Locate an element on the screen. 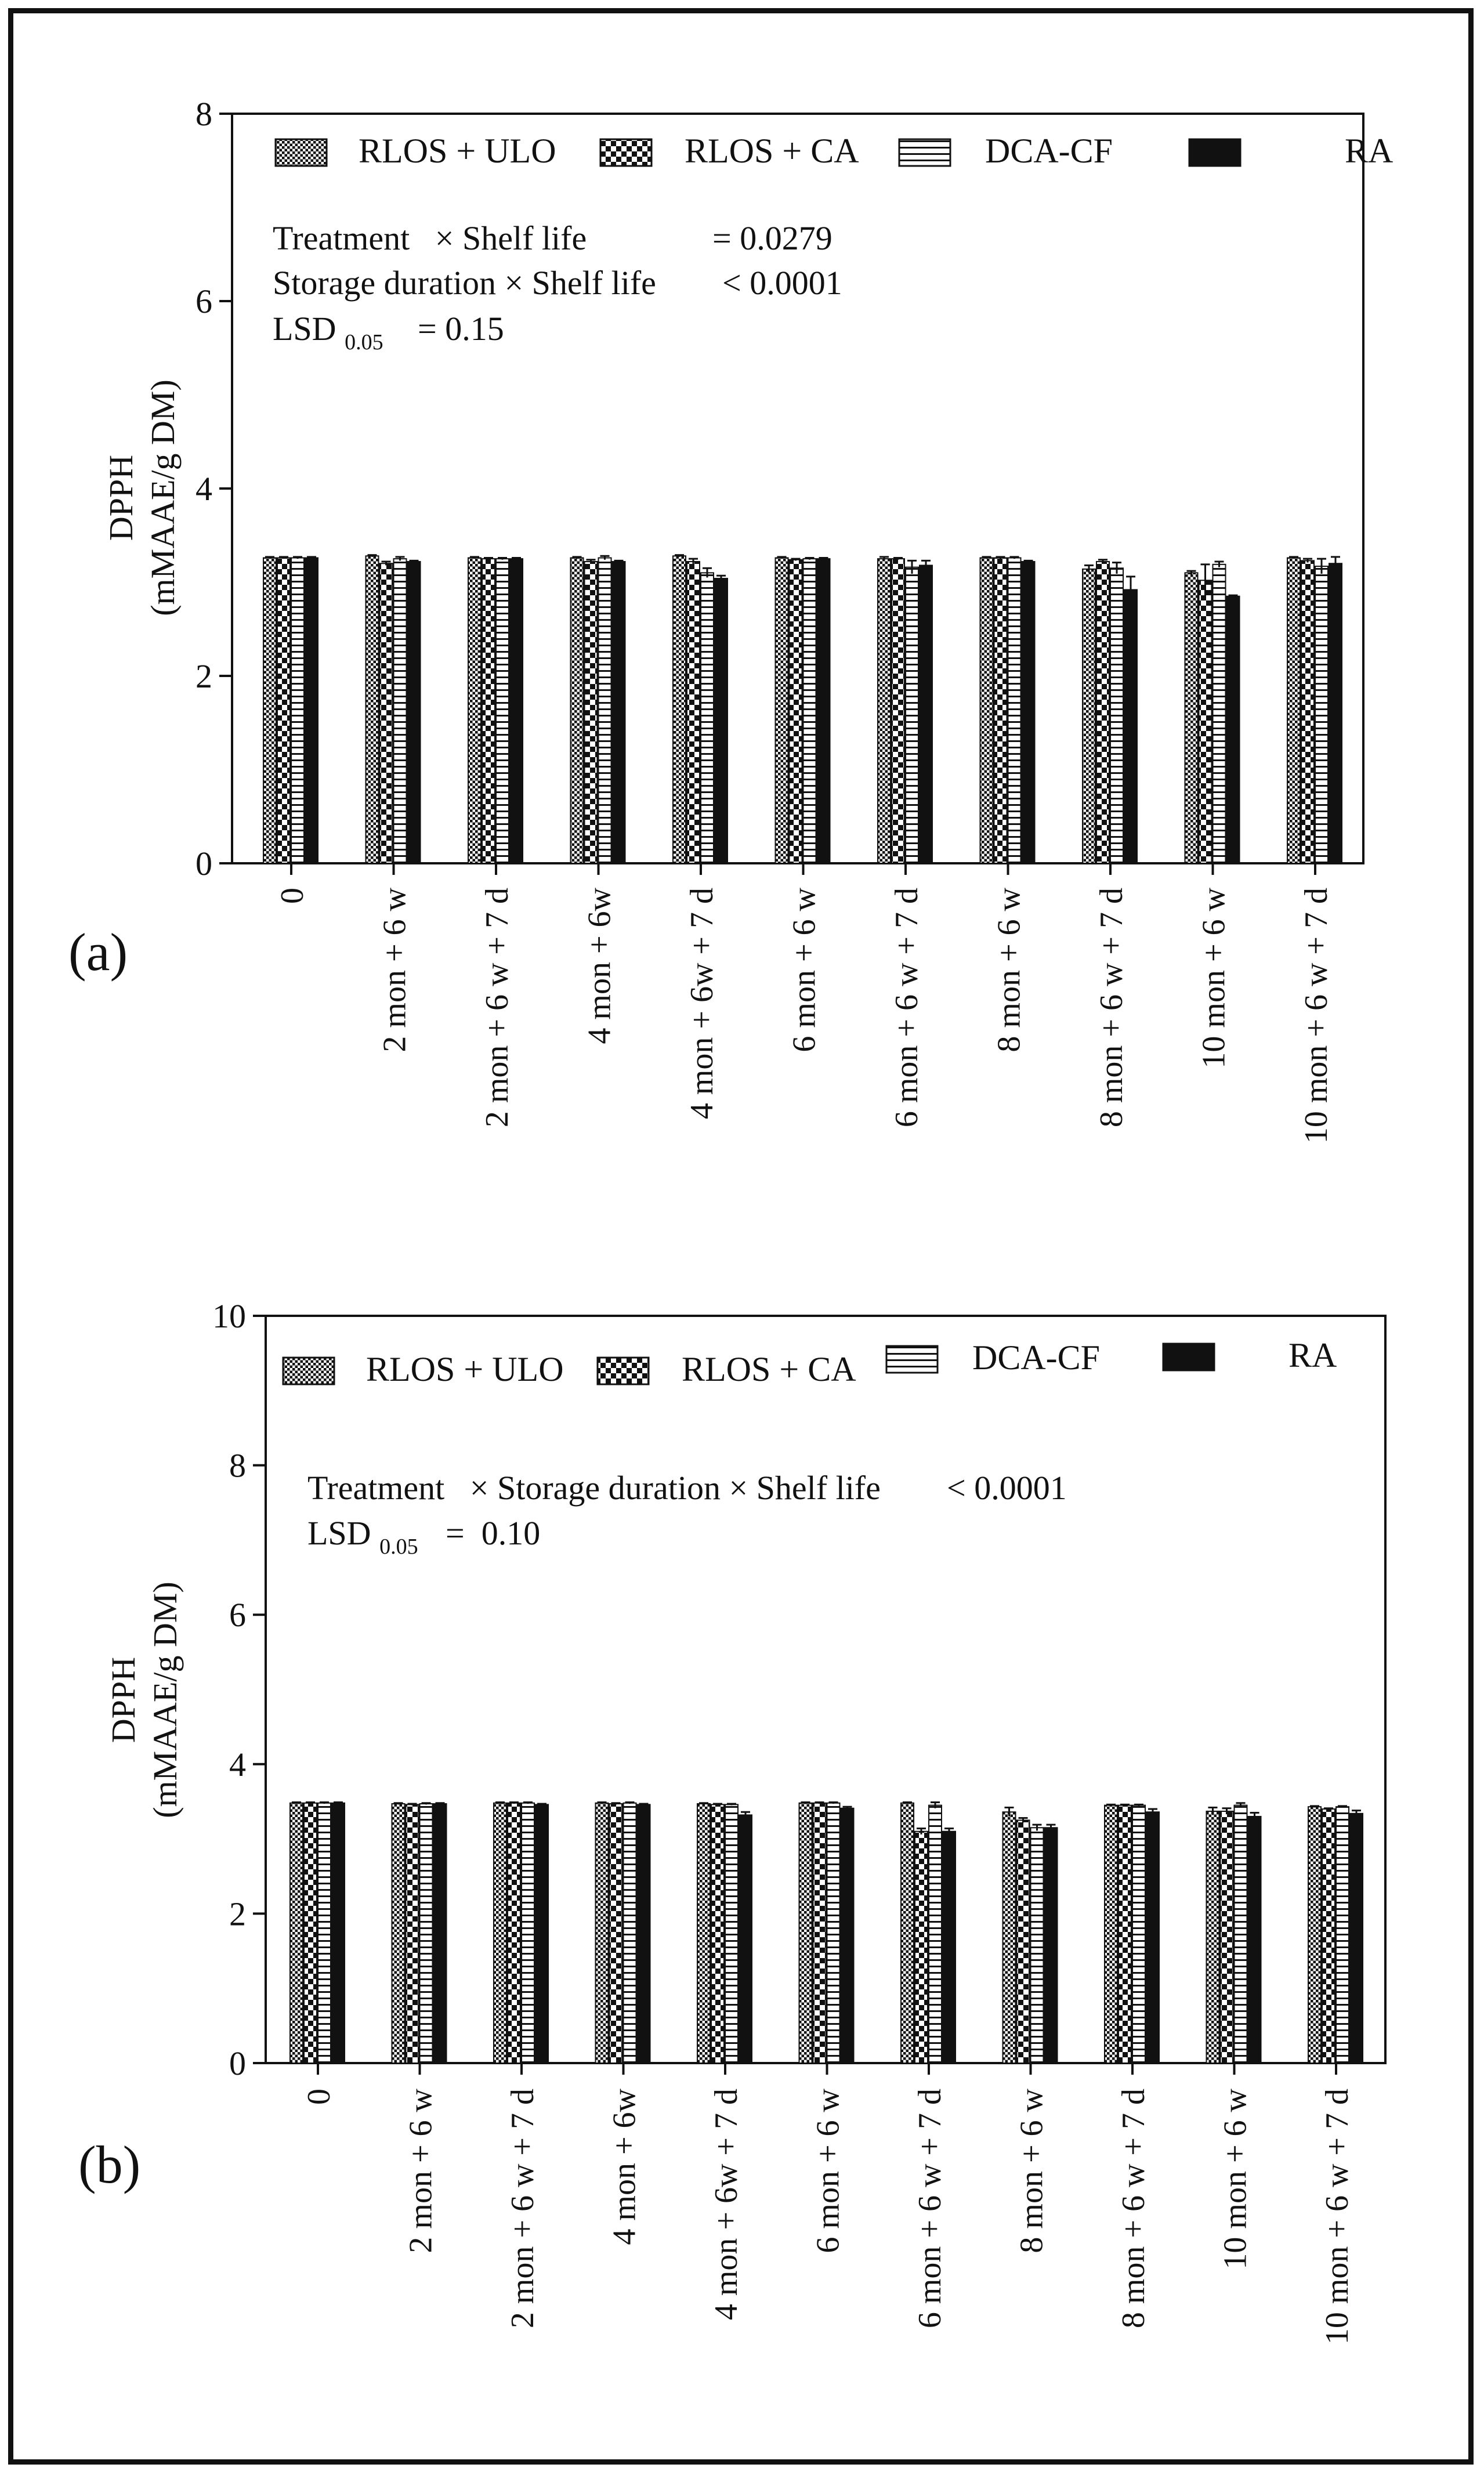 The width and height of the screenshot is (1484, 2475). panel-a-lsd: LSD 0.05 is located at coordinates (328, 332).